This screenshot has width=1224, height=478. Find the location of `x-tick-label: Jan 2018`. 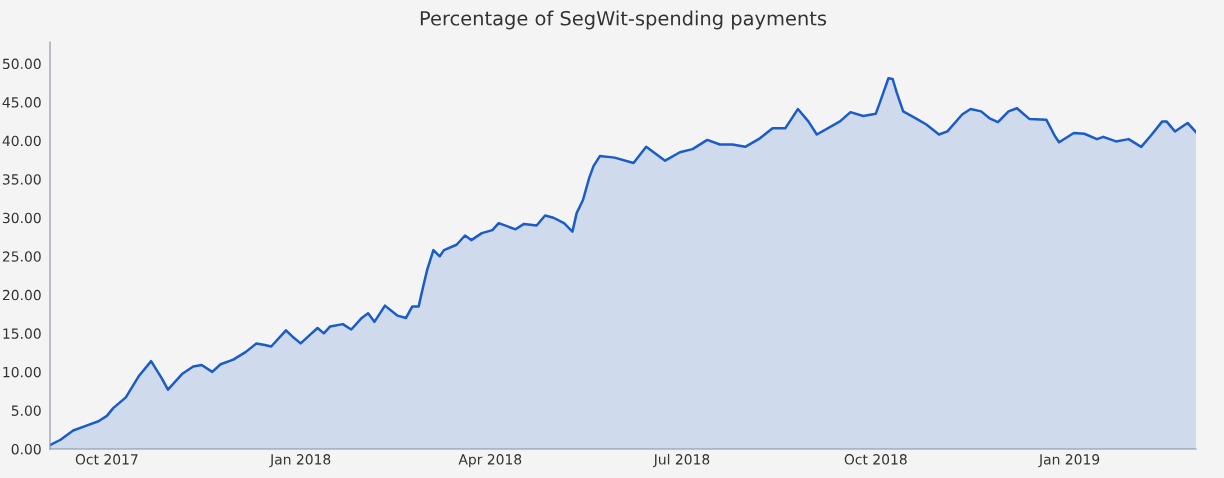

x-tick-label: Jan 2018 is located at coordinates (300, 461).